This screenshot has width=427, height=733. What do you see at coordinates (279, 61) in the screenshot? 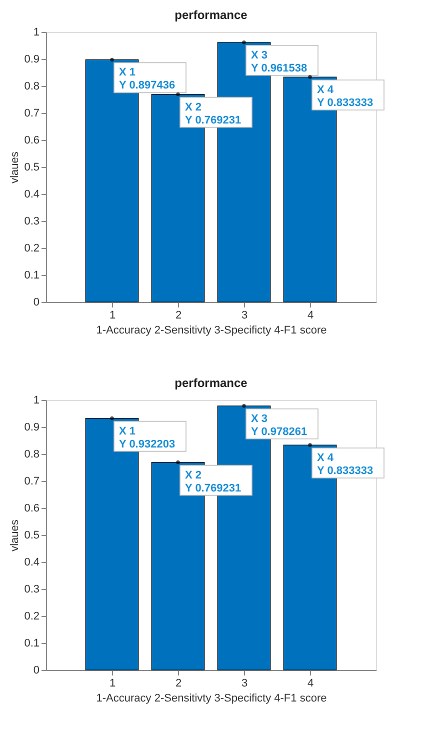
I see `annotation: X 3 Y 0.961538` at bounding box center [279, 61].